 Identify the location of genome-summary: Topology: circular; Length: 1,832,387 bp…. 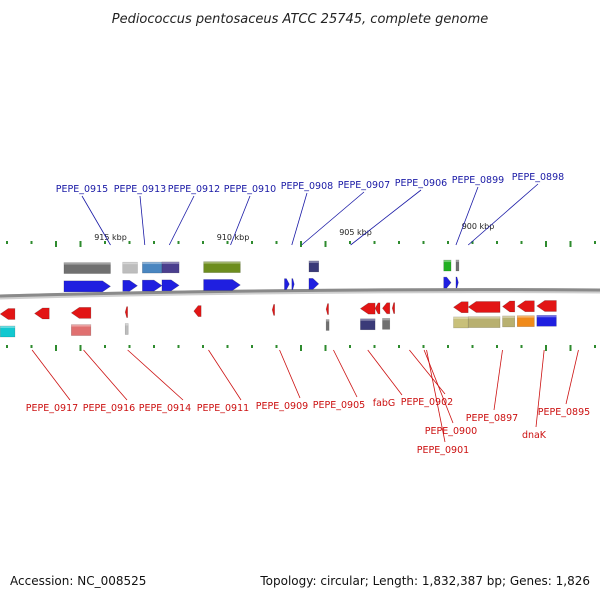
(424, 581).